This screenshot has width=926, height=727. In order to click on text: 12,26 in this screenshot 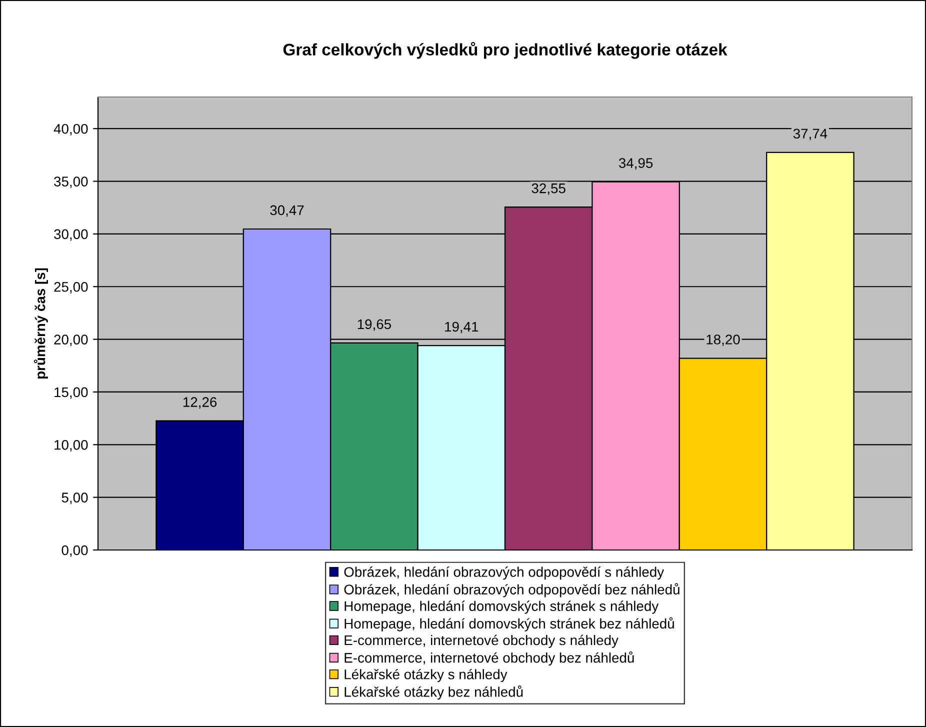, I will do `click(200, 403)`.